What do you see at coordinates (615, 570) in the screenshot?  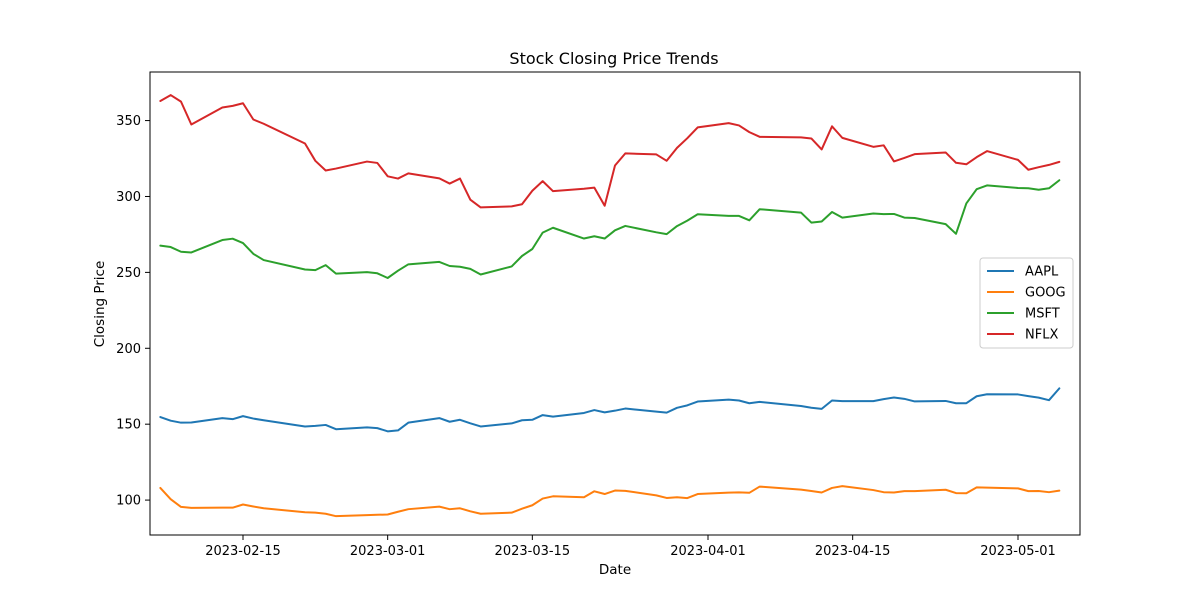 I see `x-axis-label: Date` at bounding box center [615, 570].